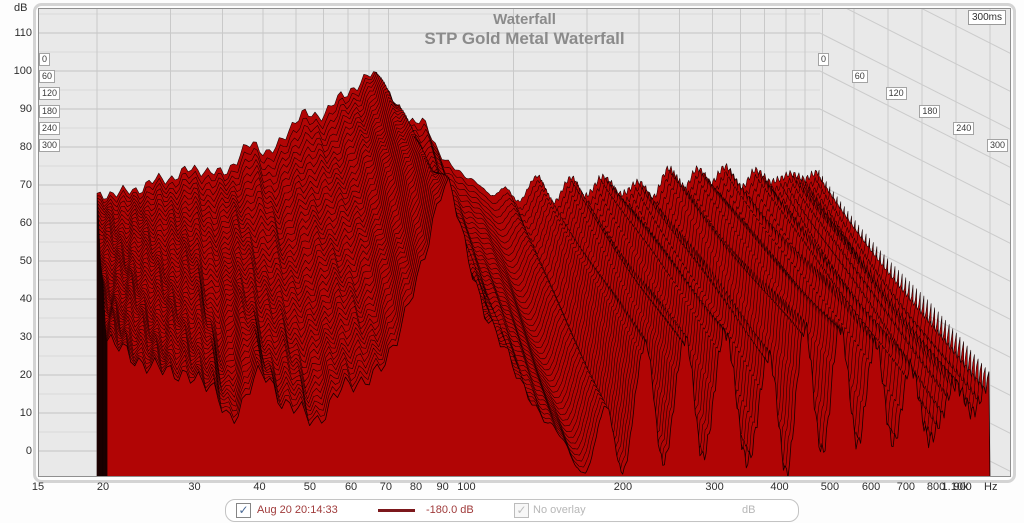 The height and width of the screenshot is (523, 1024). Describe the element at coordinates (859, 77) in the screenshot. I see `time-tick-right: 60` at that location.